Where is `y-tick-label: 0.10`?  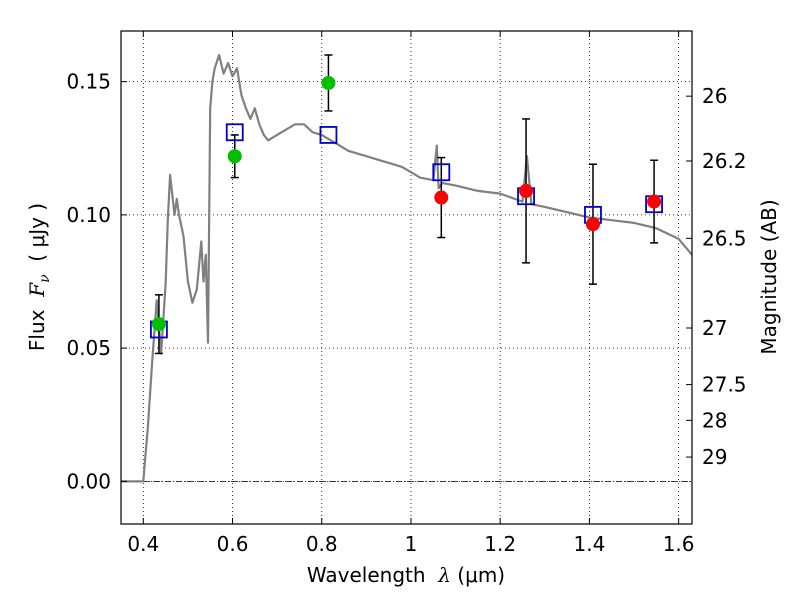 y-tick-label: 0.10 is located at coordinates (88, 215).